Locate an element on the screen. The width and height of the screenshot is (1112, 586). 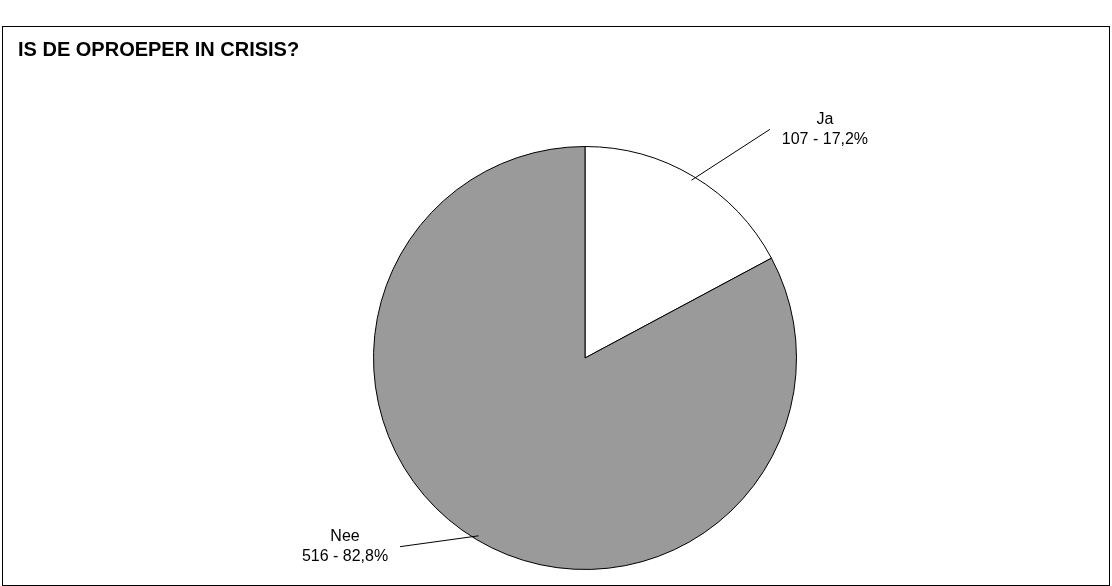
data-label: 516 - 82,8% is located at coordinates (345, 556).